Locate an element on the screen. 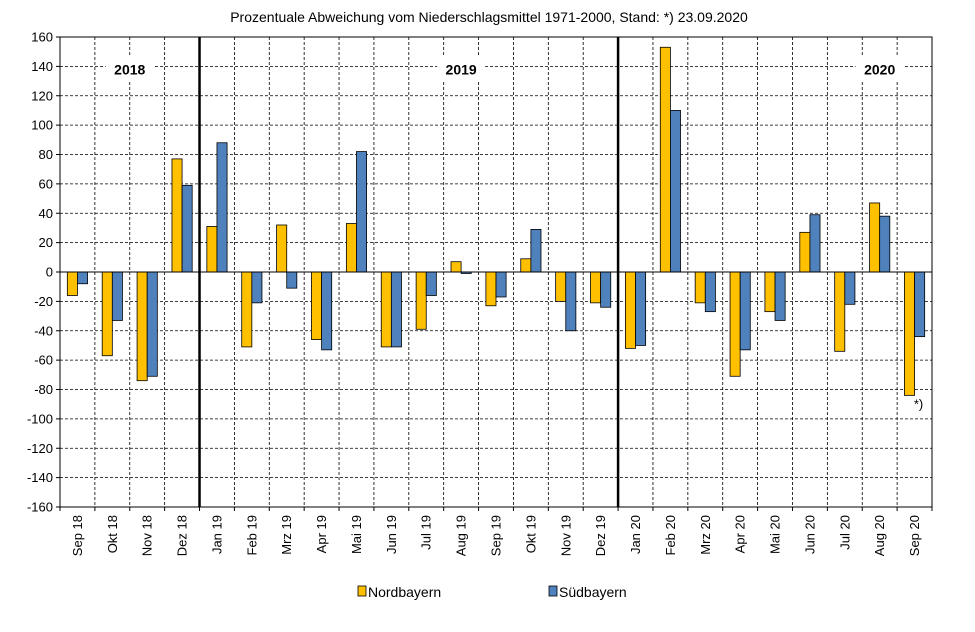 Image resolution: width=975 pixels, height=632 pixels. legend: Nordbayern Südbayern is located at coordinates (492, 592).